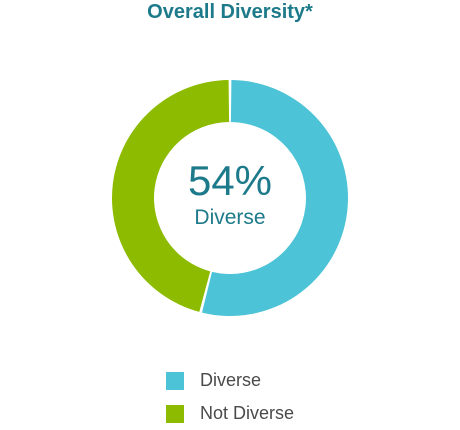 The width and height of the screenshot is (460, 430). What do you see at coordinates (230, 180) in the screenshot?
I see `center-value: 54%` at bounding box center [230, 180].